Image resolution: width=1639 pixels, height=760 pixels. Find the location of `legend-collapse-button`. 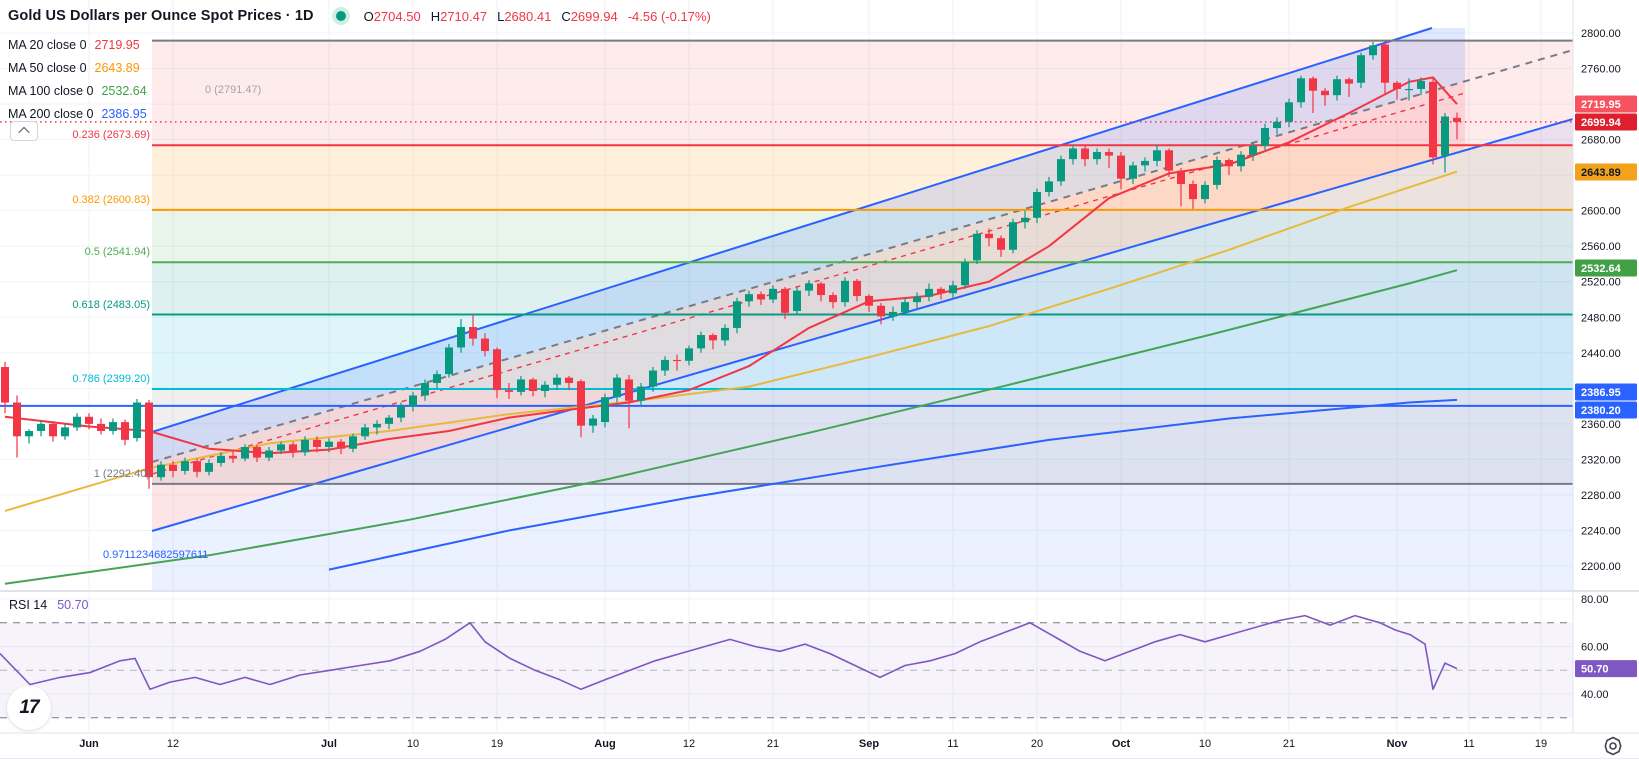

legend-collapse-button is located at coordinates (24, 131).